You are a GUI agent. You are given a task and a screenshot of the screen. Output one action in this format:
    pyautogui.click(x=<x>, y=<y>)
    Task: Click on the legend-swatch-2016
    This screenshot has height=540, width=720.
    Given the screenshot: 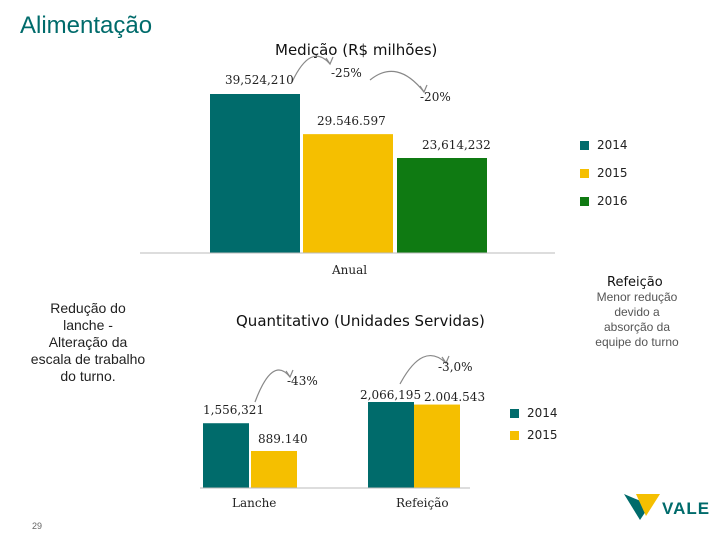 What is the action you would take?
    pyautogui.click(x=584, y=201)
    